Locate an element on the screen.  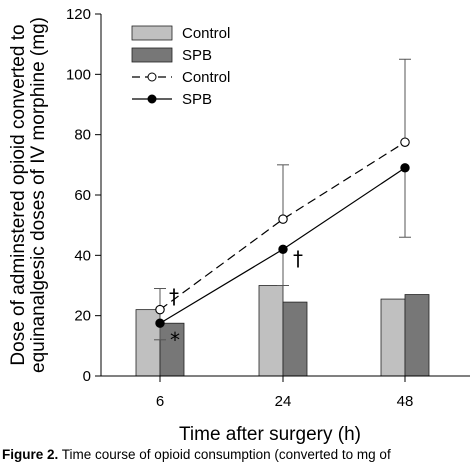
annotations-layer: † * † is located at coordinates (236, 299).